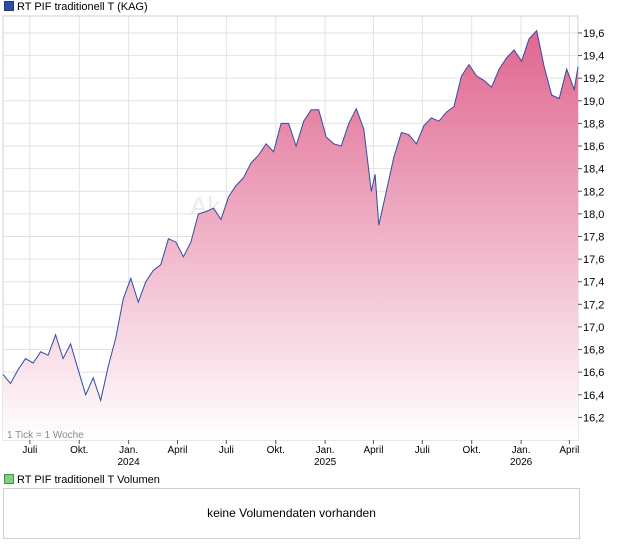 The height and width of the screenshot is (546, 620). What do you see at coordinates (593, 351) in the screenshot?
I see `y-tick-label: 16,8` at bounding box center [593, 351].